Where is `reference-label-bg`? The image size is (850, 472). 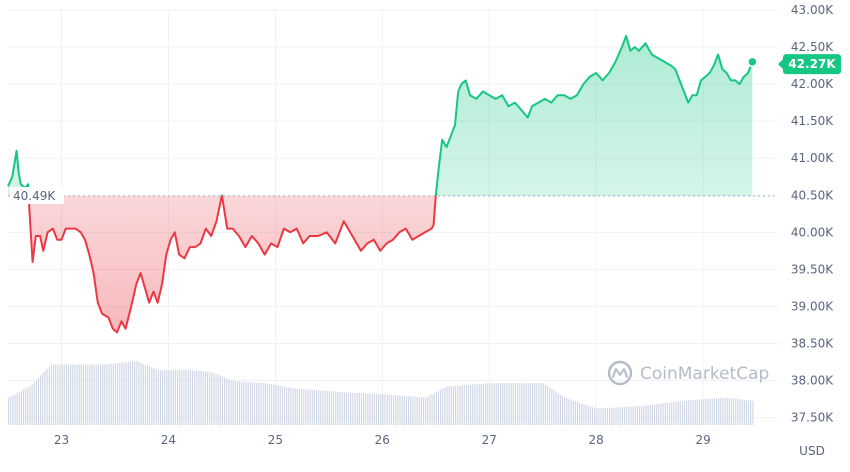
reference-label-bg is located at coordinates (37, 196).